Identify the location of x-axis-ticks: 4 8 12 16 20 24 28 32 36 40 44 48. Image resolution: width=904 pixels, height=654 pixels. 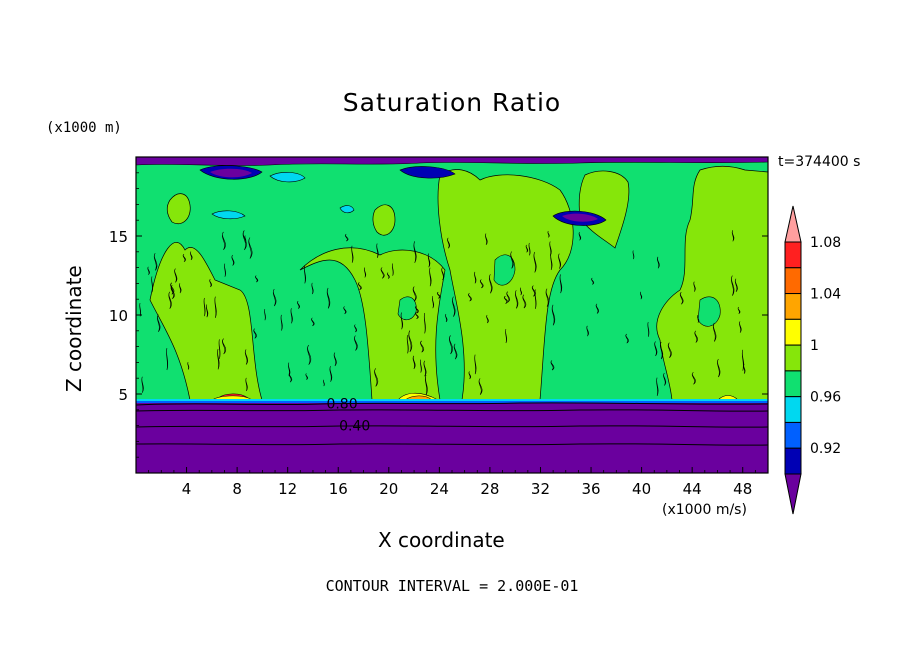
(452, 482).